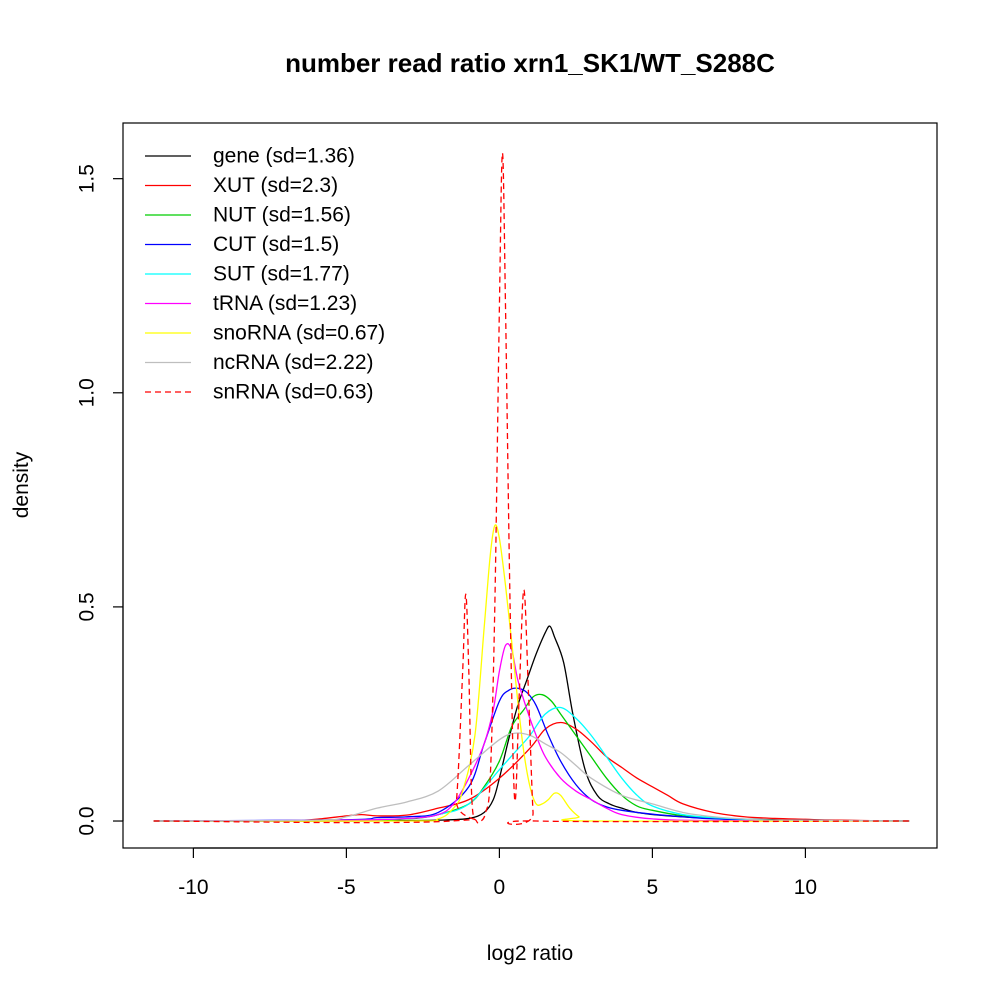  What do you see at coordinates (531, 777) in the screenshot?
I see `series-line-ncrna` at bounding box center [531, 777].